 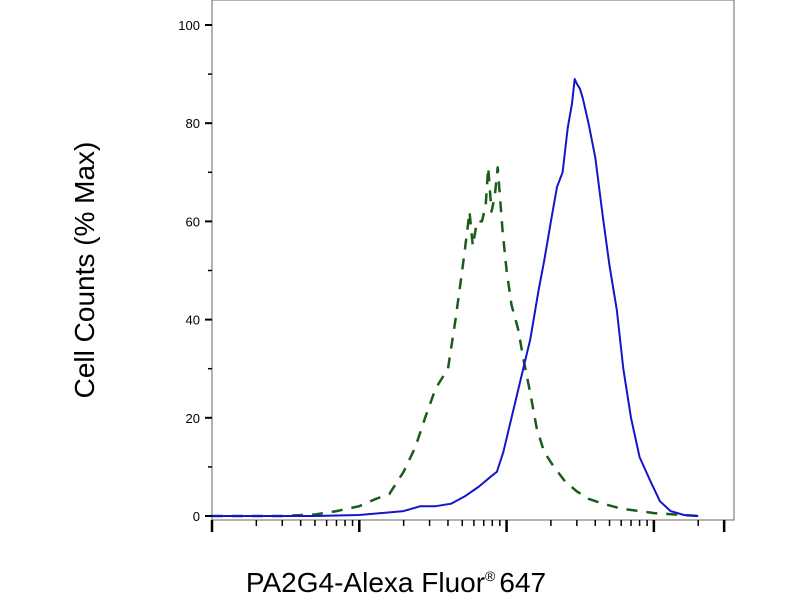 What do you see at coordinates (84, 270) in the screenshot?
I see `y-axis-title: Cell Counts (% Max)` at bounding box center [84, 270].